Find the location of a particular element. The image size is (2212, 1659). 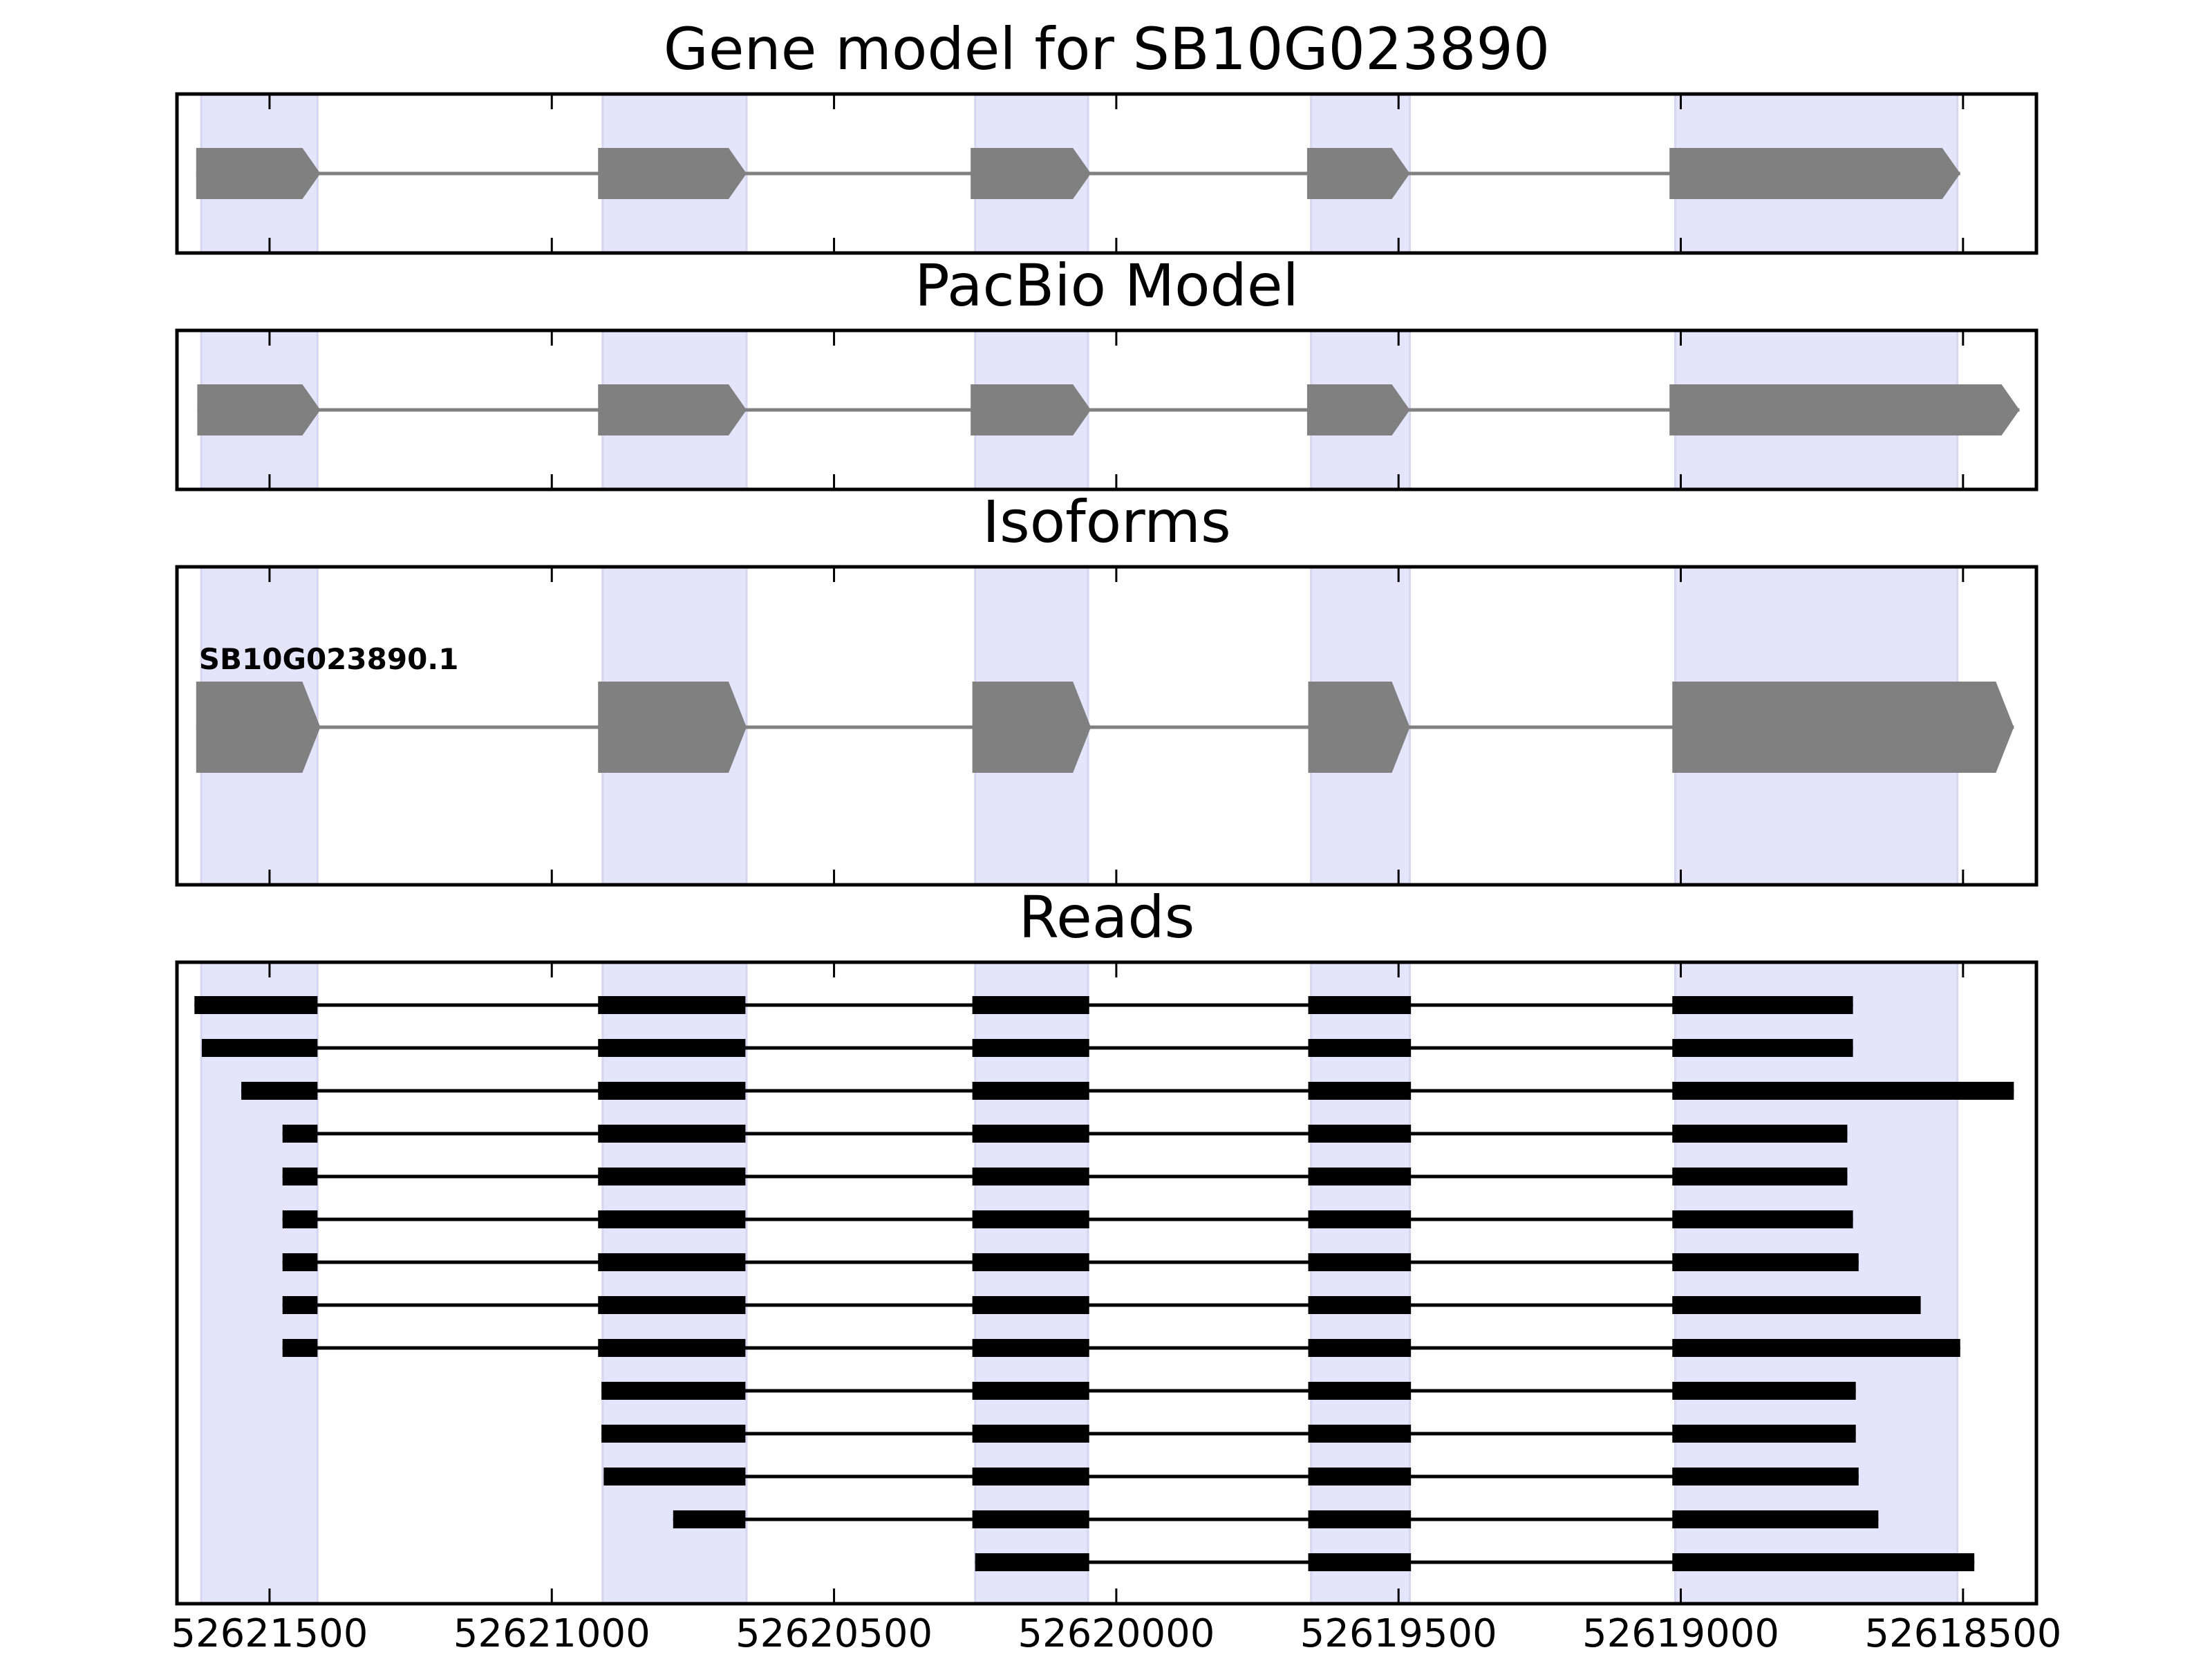

x-tick-label: 52621000 is located at coordinates (551, 1633).